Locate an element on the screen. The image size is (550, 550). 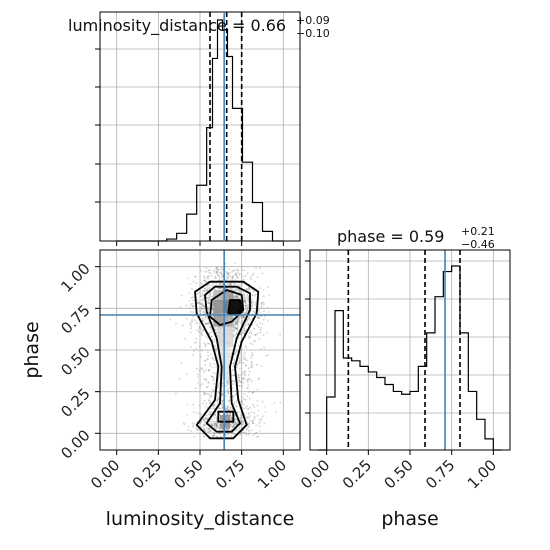
phase-x-tick-label: 0.75 is located at coordinates (440, 474).